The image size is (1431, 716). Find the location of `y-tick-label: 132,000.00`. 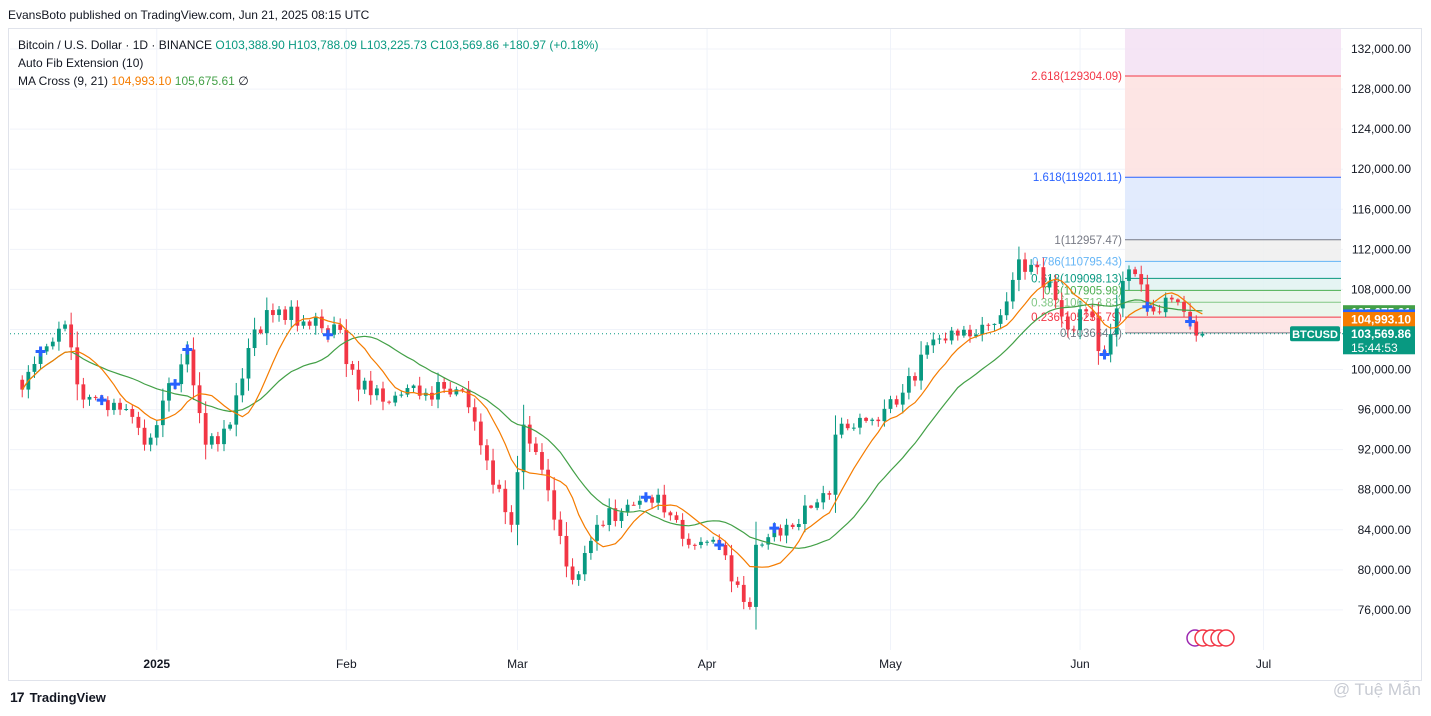

y-tick-label: 132,000.00 is located at coordinates (1381, 49).